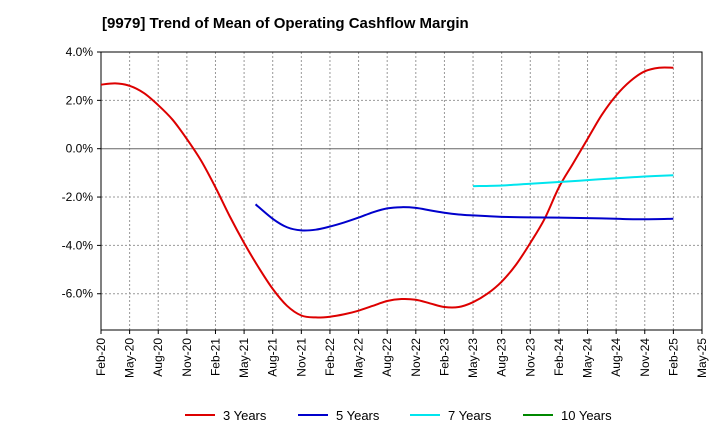  I want to click on legend: 3 Years 5 Years 7 Years 10 Years, so click(398, 415).